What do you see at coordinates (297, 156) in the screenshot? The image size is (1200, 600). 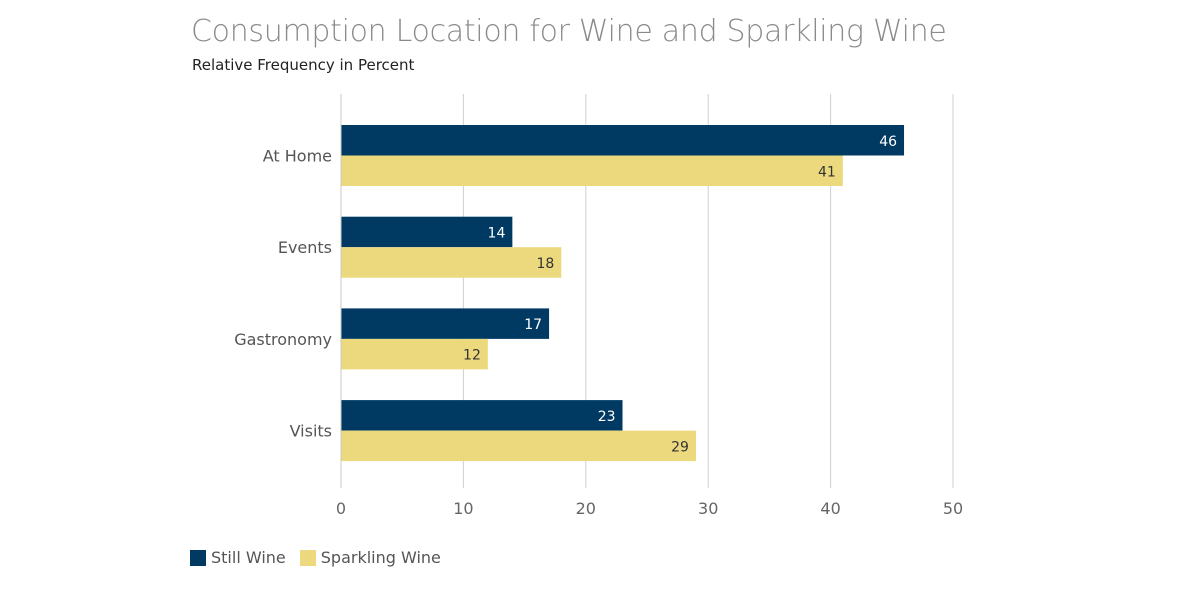 I see `category-label-at-home: At Home` at bounding box center [297, 156].